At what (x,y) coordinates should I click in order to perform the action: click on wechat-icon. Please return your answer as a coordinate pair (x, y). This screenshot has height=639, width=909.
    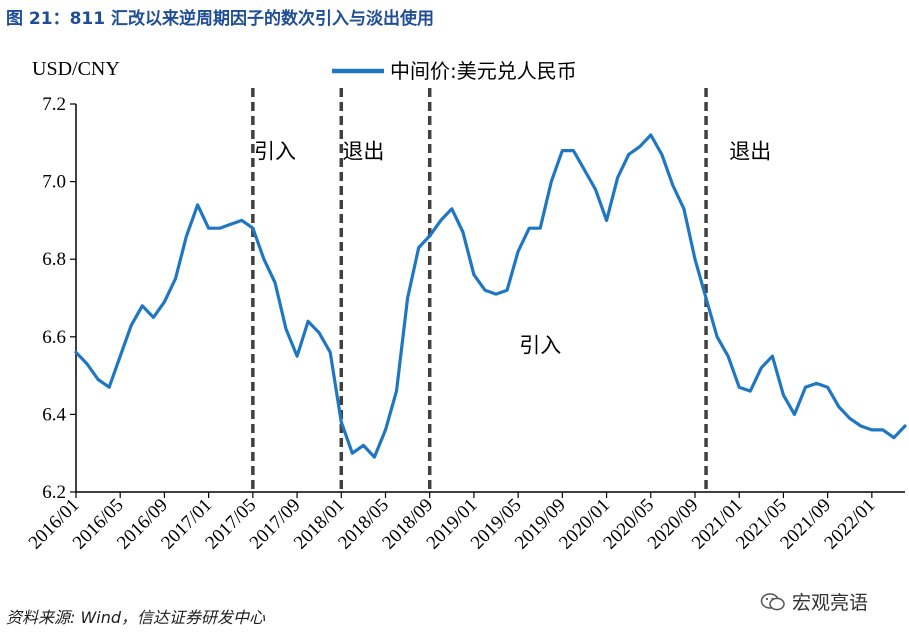
    Looking at the image, I should click on (772, 601).